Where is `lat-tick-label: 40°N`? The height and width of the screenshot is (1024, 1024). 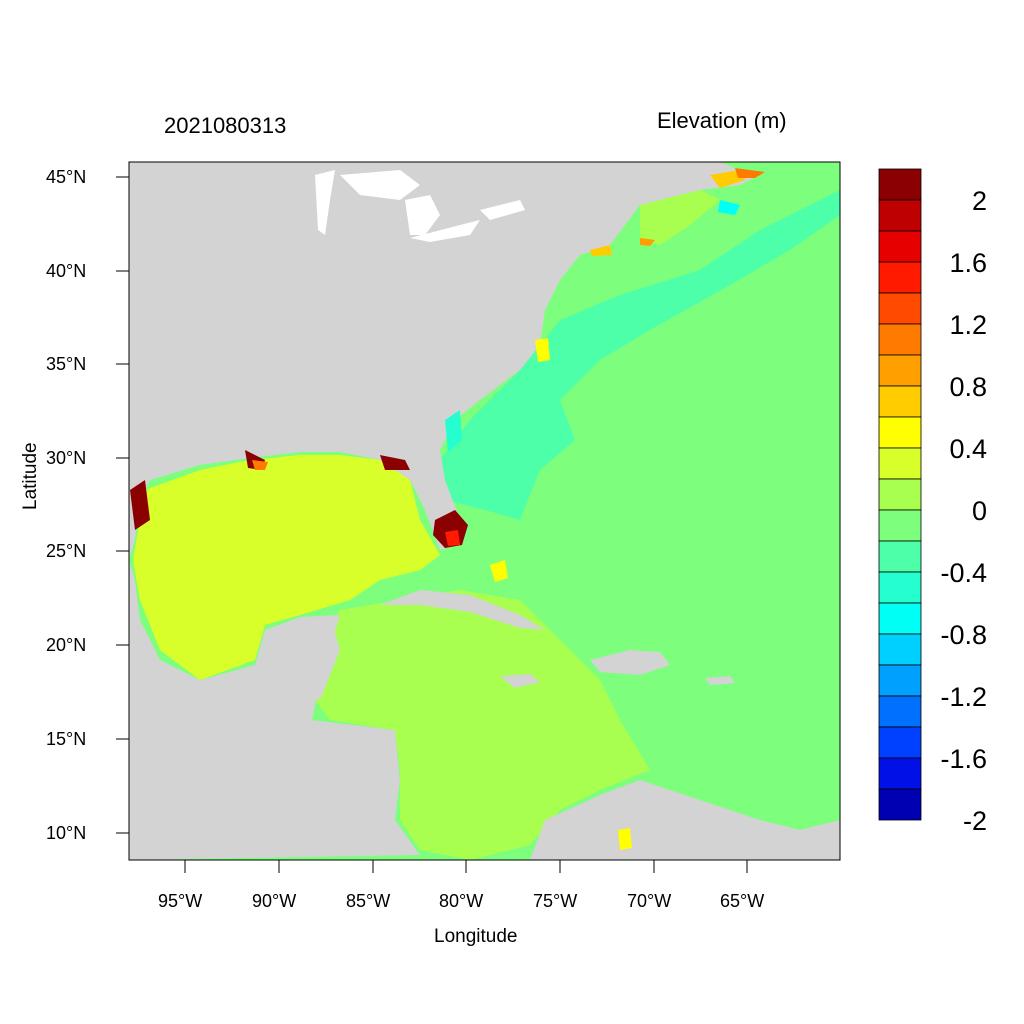 lat-tick-label: 40°N is located at coordinates (66, 271).